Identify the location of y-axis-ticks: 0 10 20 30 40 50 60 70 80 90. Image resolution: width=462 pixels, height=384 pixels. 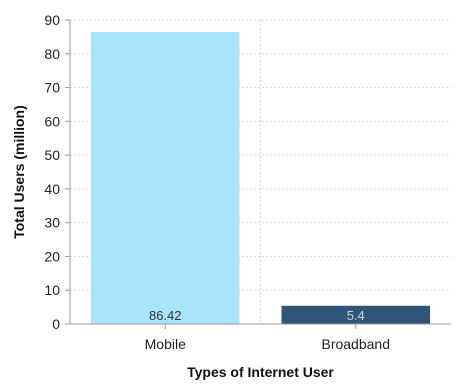
(57, 172).